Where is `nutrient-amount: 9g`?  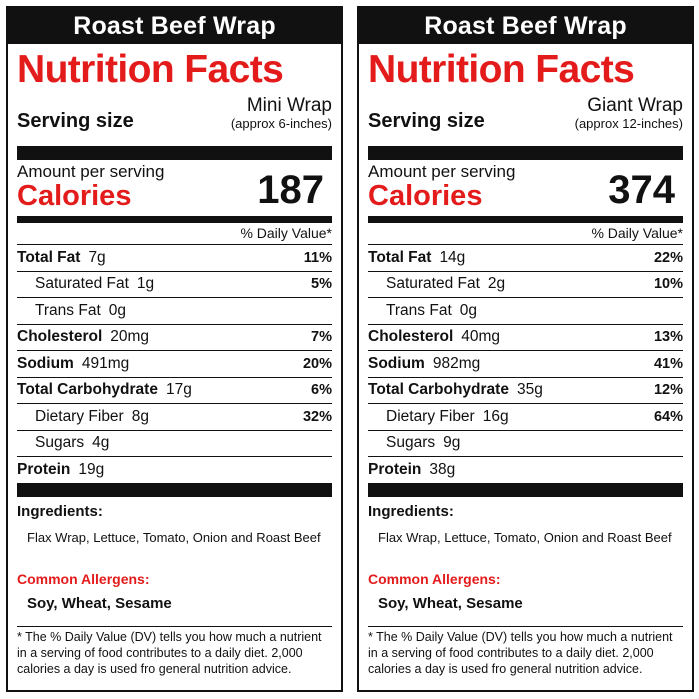 nutrient-amount: 9g is located at coordinates (452, 443).